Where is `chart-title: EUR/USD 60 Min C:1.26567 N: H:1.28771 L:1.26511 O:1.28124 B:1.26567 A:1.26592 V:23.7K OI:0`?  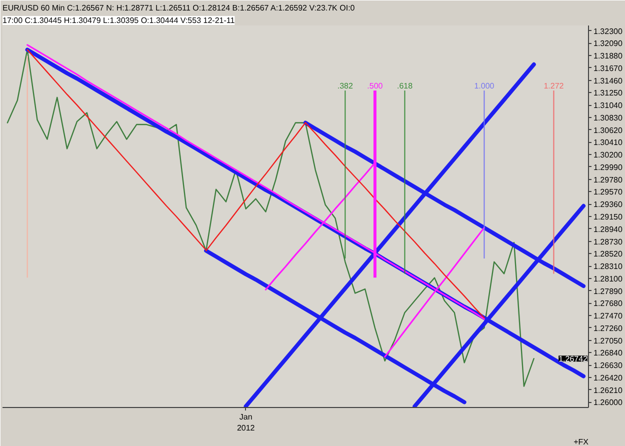
chart-title: EUR/USD 60 Min C:1.26567 N: H:1.28771 L:1.26511 O:1.28124 B:1.26567 A:1.26592 V:23.7K OI:0 is located at coordinates (179, 8).